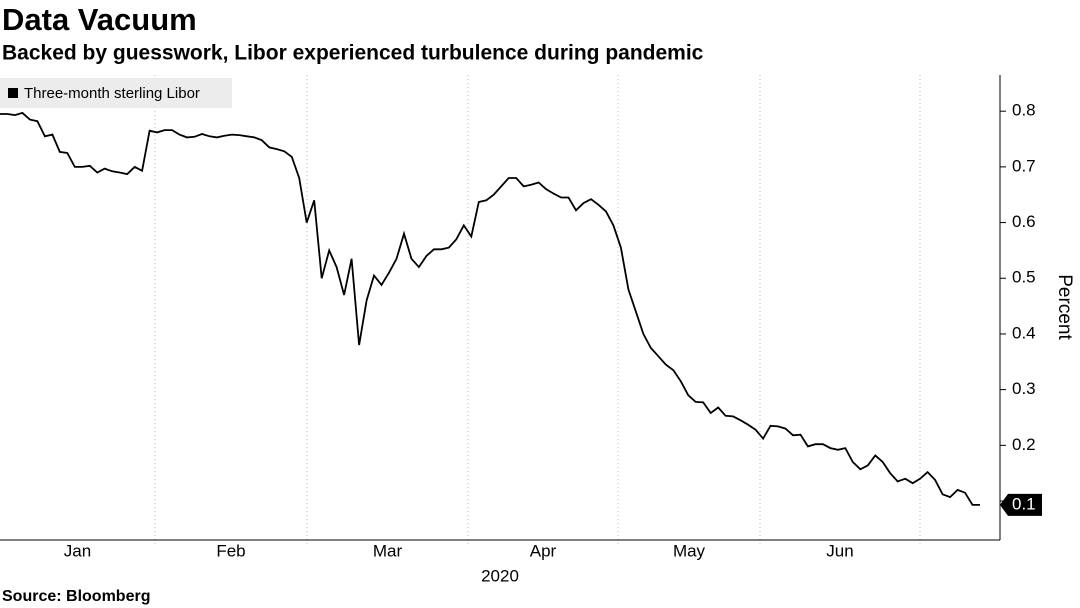  What do you see at coordinates (500, 575) in the screenshot?
I see `x-axis-label: 2020` at bounding box center [500, 575].